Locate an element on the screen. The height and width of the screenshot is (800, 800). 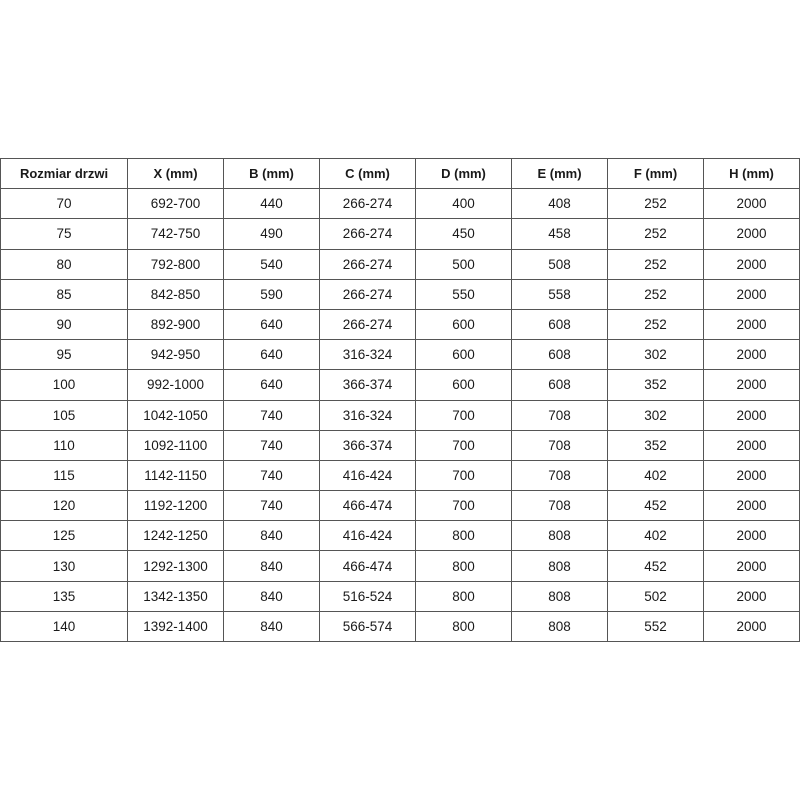
table-cell: 302 is located at coordinates (655, 355).